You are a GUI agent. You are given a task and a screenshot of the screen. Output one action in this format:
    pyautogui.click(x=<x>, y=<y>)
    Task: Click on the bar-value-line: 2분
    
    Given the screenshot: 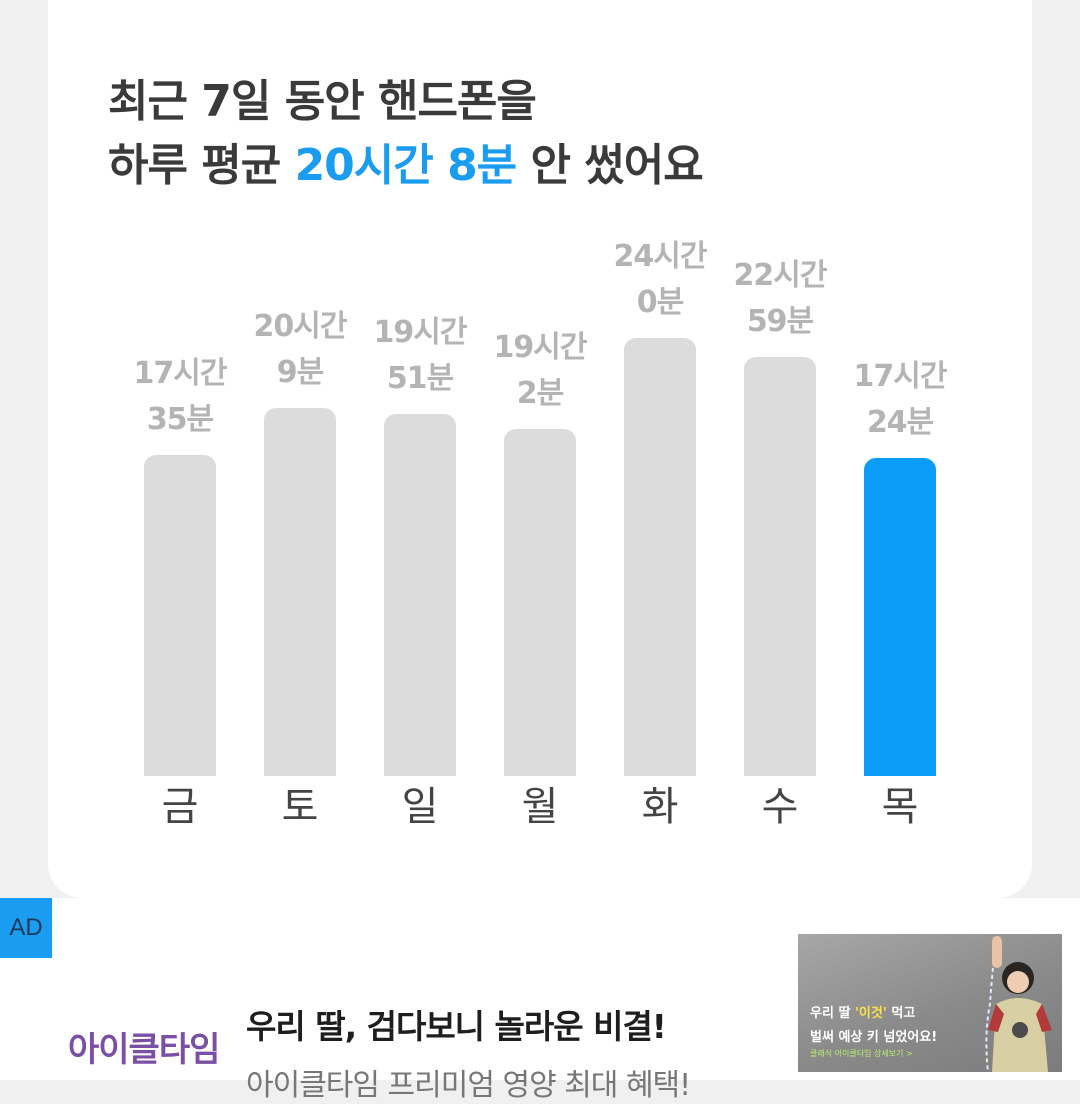 What is the action you would take?
    pyautogui.click(x=540, y=393)
    